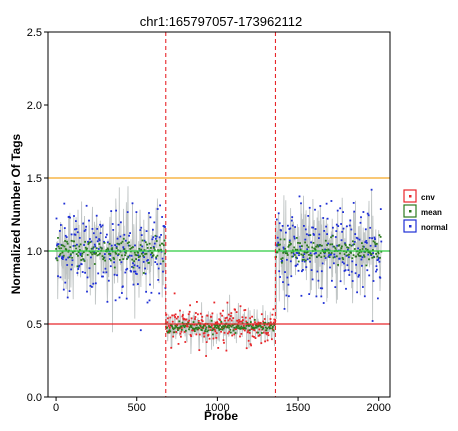  I want to click on x-axis-label: Probe, so click(221, 416).